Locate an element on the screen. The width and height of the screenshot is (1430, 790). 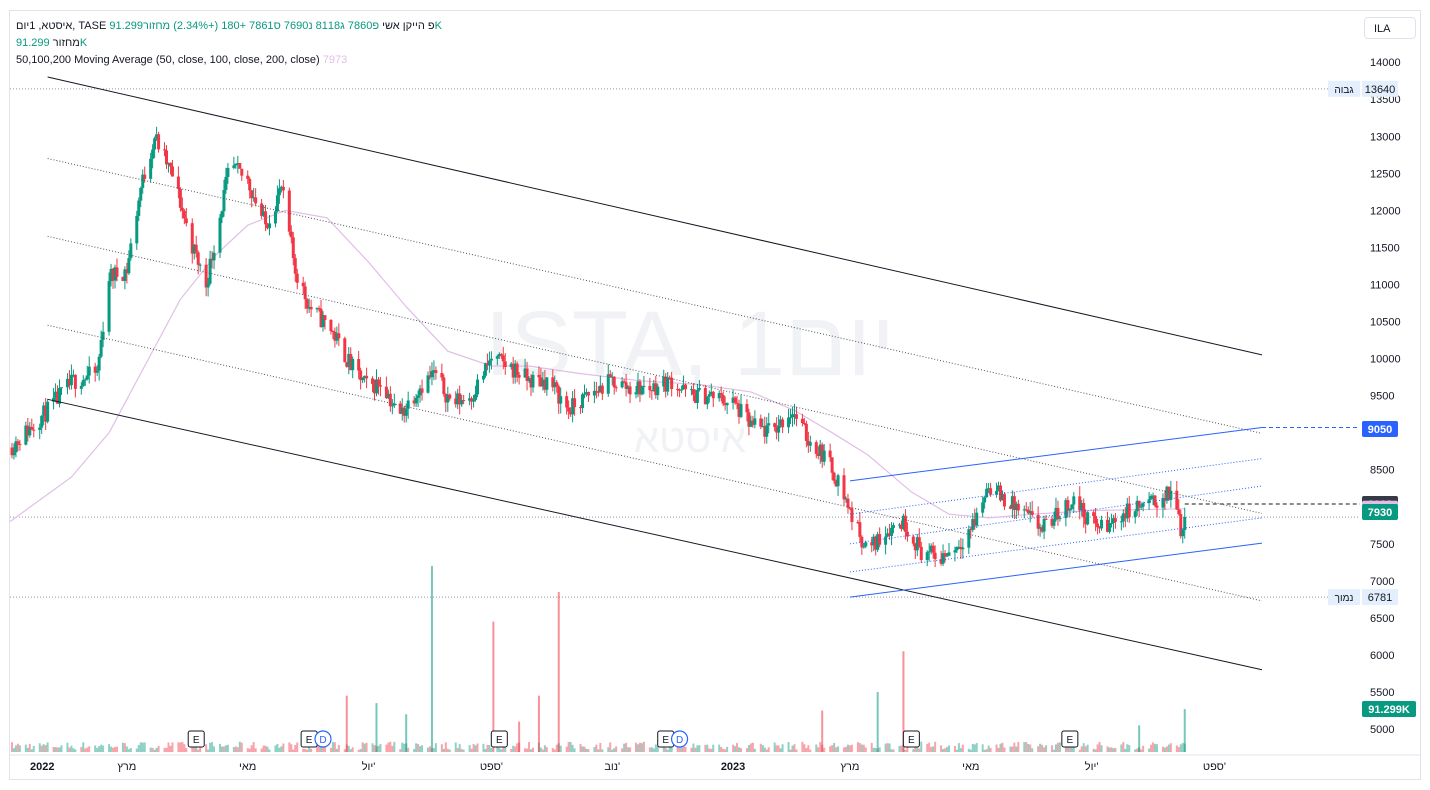
y-tick-17: 6000 is located at coordinates (1382, 656).